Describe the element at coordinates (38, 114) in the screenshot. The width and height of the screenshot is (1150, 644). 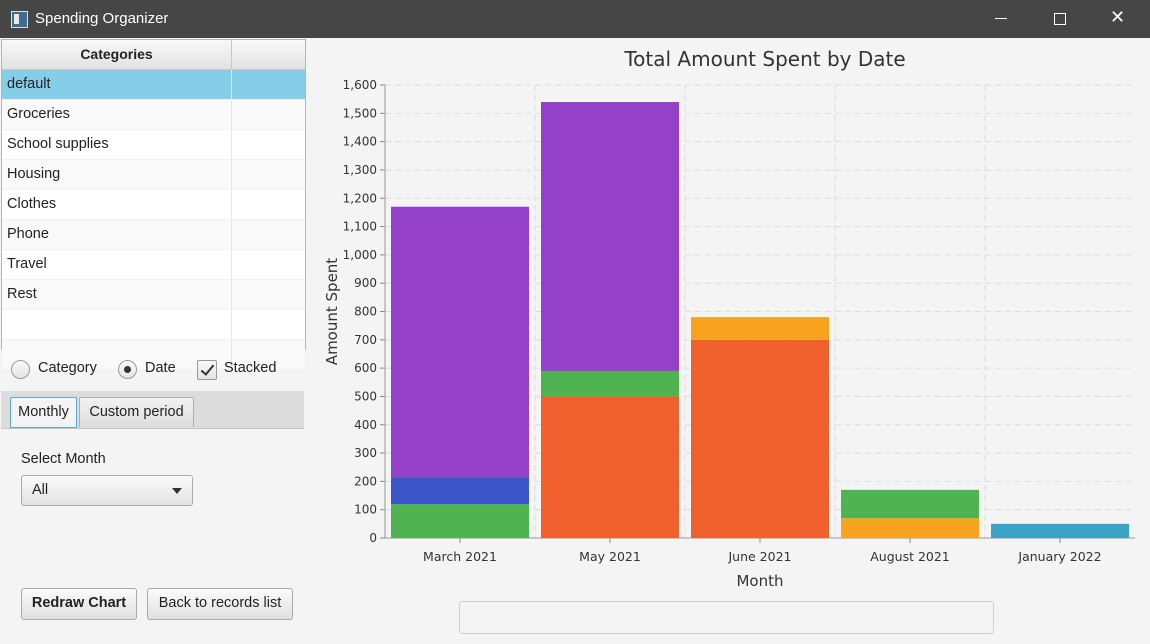
I see `category-cell: Groceries` at that location.